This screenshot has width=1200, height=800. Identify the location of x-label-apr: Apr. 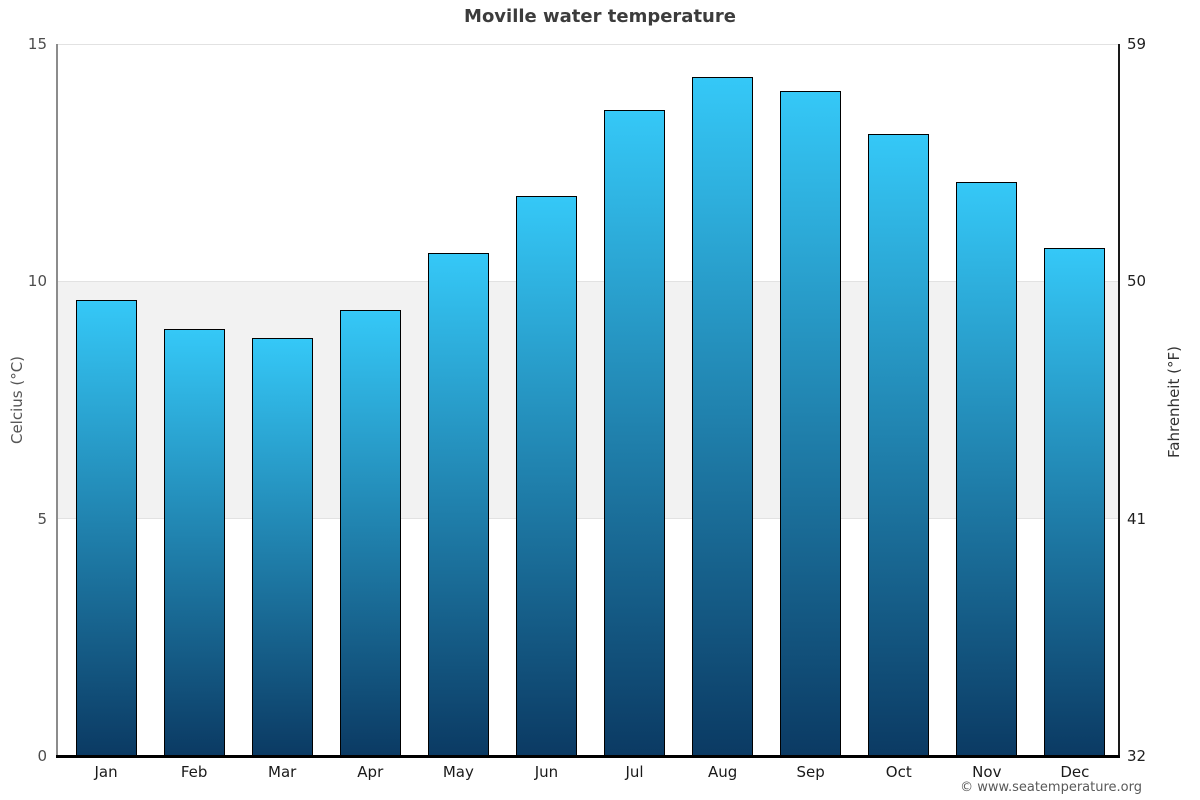
(370, 772).